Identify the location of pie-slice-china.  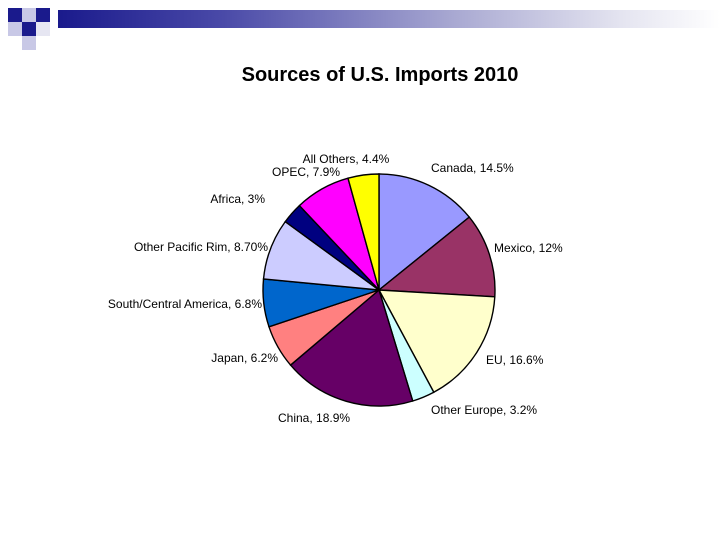
(351, 347).